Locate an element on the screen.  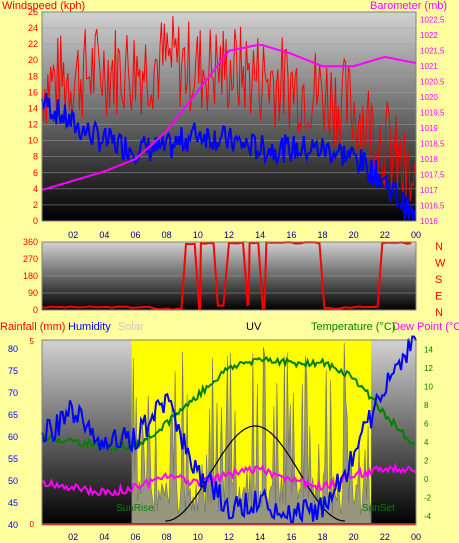
y-tick-label: 10 is located at coordinates (33, 141).